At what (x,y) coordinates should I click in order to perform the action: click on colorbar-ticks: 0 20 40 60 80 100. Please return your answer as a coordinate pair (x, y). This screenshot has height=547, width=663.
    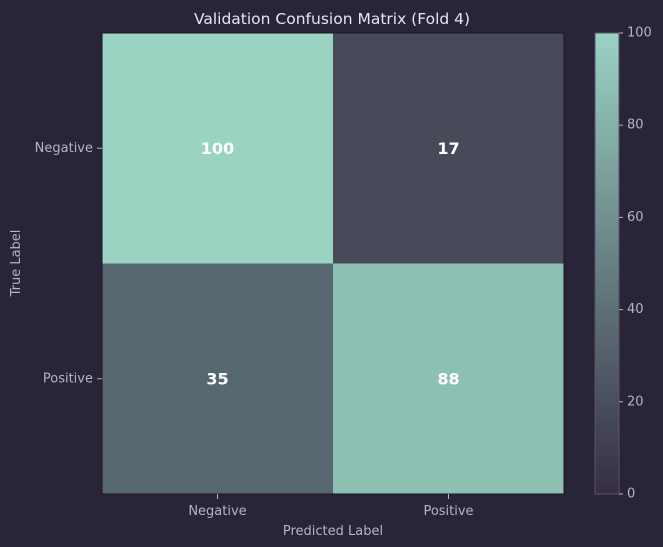
    Looking at the image, I should click on (635, 264).